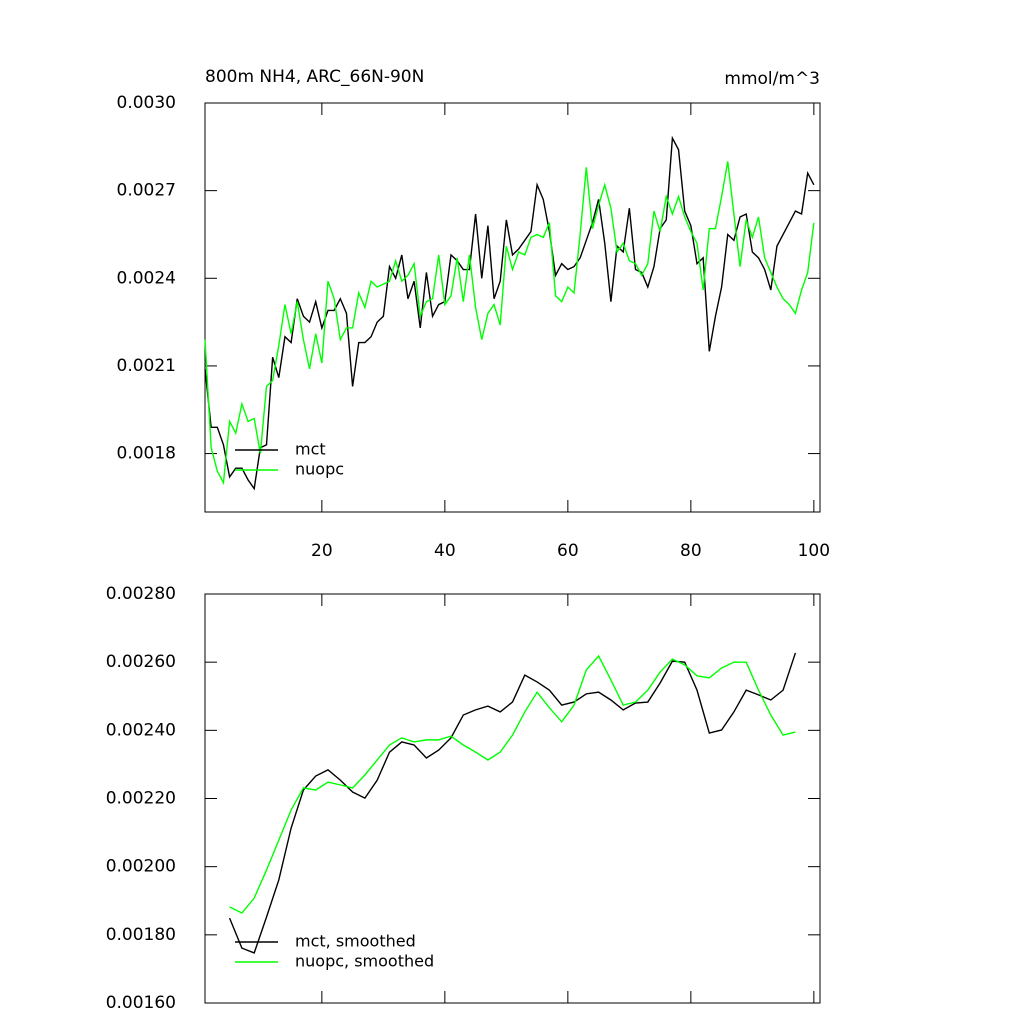 This screenshot has height=1024, width=1024. I want to click on y-tick-label: 0.00160, so click(141, 1003).